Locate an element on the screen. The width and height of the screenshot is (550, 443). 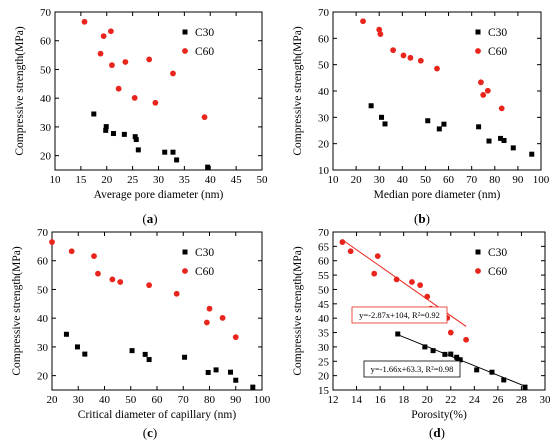
x-tick-label: 25 is located at coordinates (133, 180).